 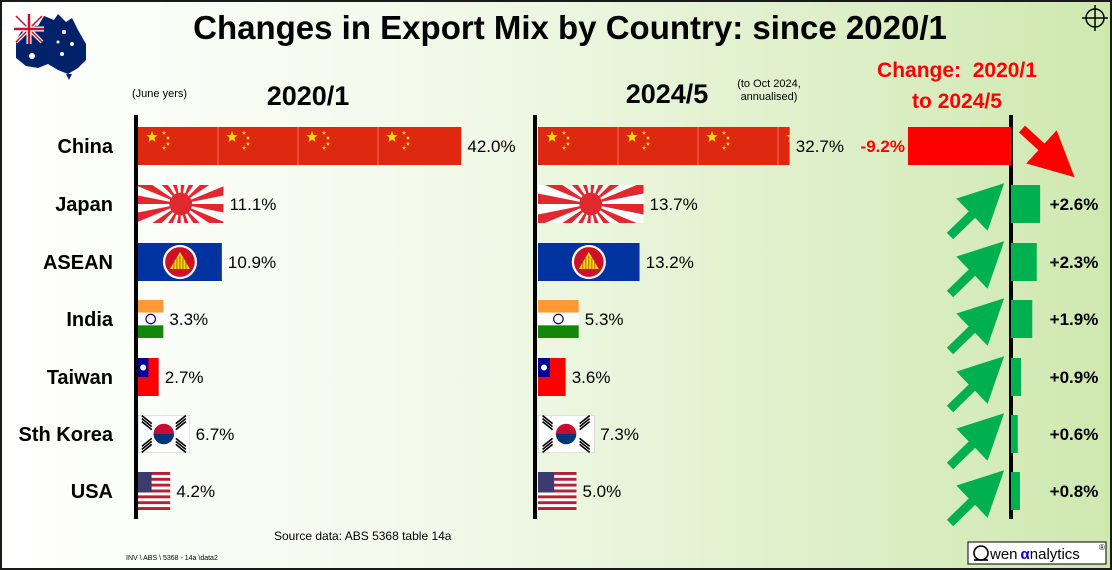 What do you see at coordinates (1022, 319) in the screenshot?
I see `change-bar-india` at bounding box center [1022, 319].